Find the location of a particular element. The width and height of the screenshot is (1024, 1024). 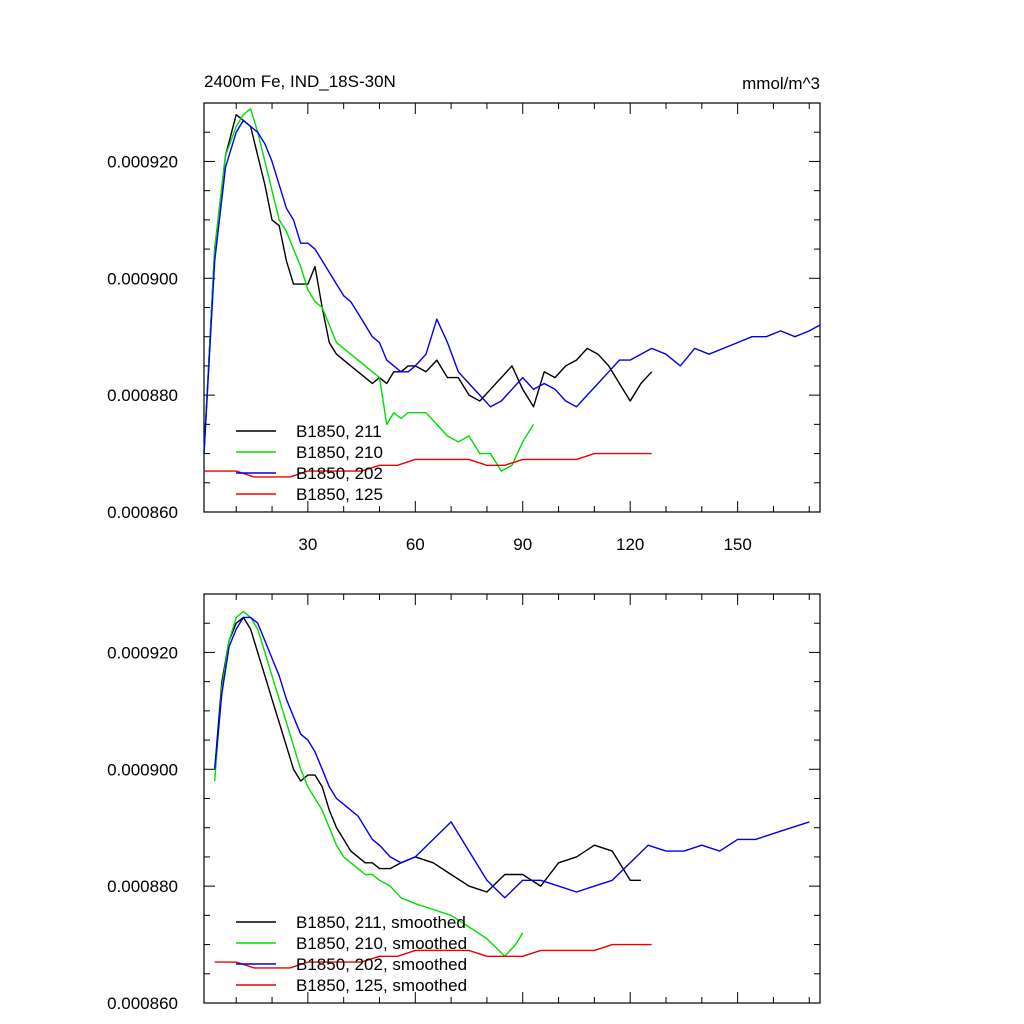

legend: B1850, 211 B1850, 210 B1850, 202 B1850, 125 is located at coordinates (309, 463).